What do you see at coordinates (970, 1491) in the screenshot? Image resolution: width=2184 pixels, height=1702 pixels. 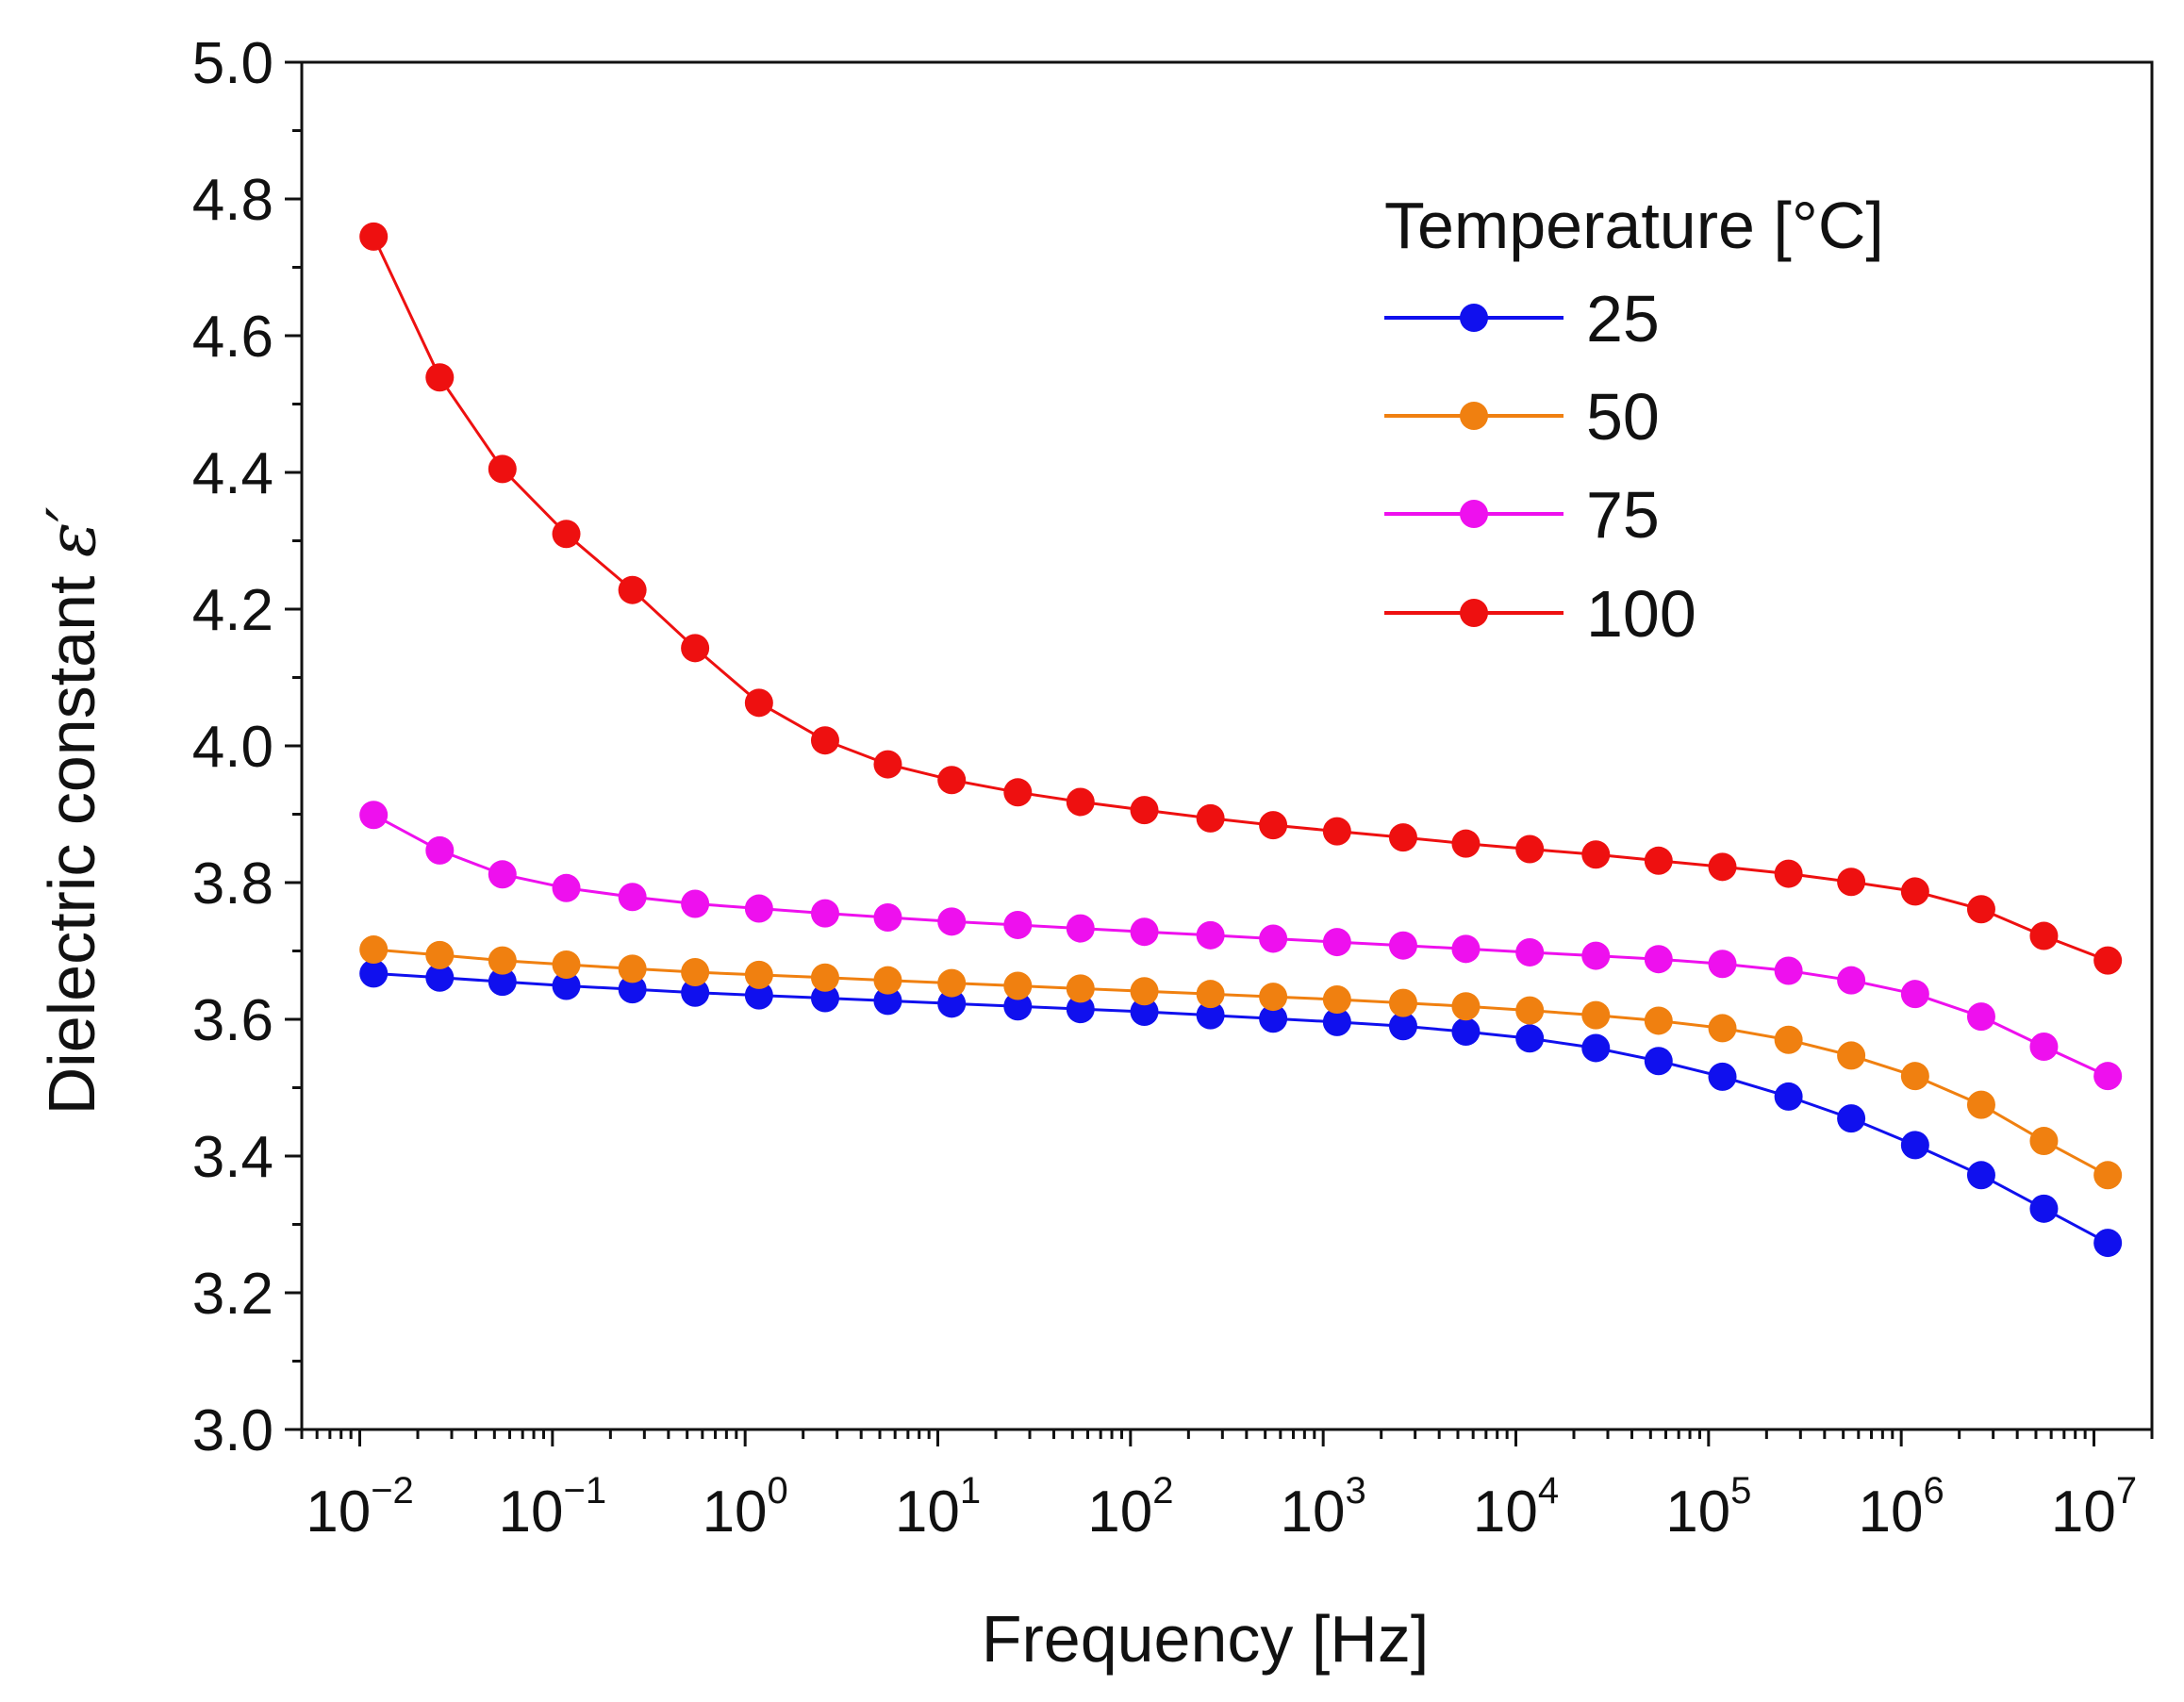 I see `x-tick-exponent: 1` at bounding box center [970, 1491].